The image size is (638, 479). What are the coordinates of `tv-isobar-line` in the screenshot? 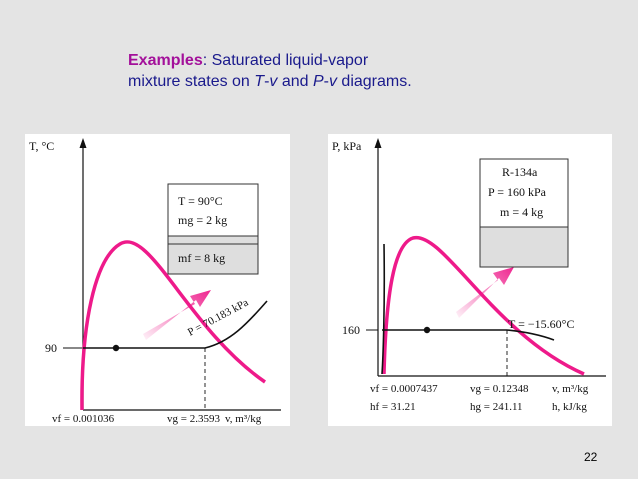 It's located at (175, 324).